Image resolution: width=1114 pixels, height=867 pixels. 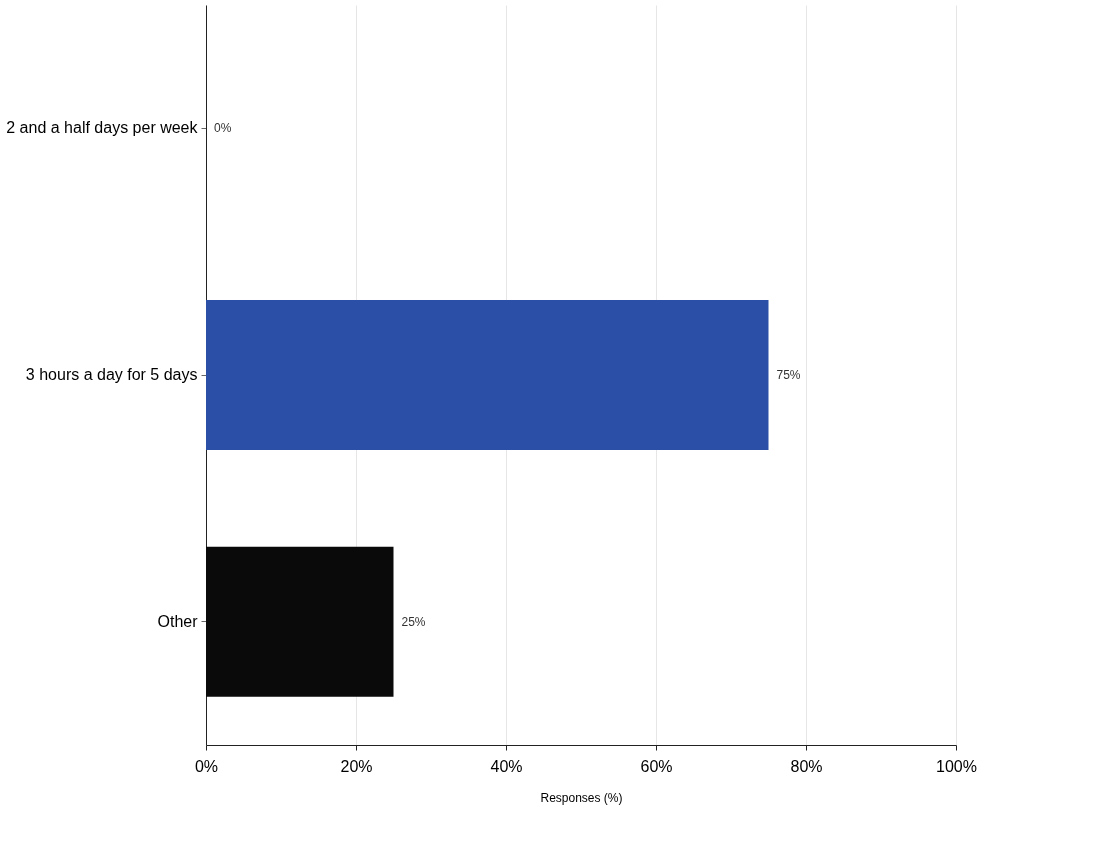 I want to click on y-tick-label: 2 and a half days per week, so click(x=102, y=128).